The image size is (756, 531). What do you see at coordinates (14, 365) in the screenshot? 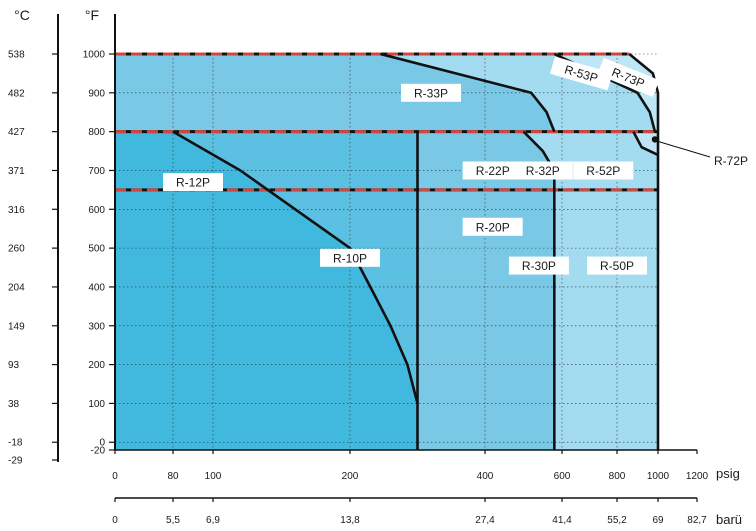
I see `c-tick-label: 93` at bounding box center [14, 365].